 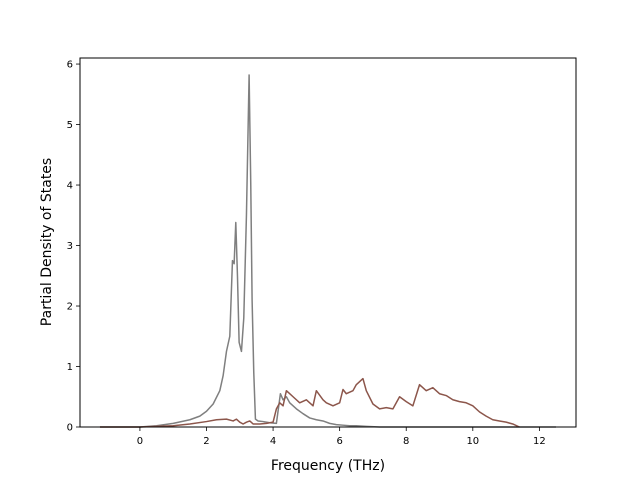 I want to click on x-tick-label: 6, so click(x=339, y=441).